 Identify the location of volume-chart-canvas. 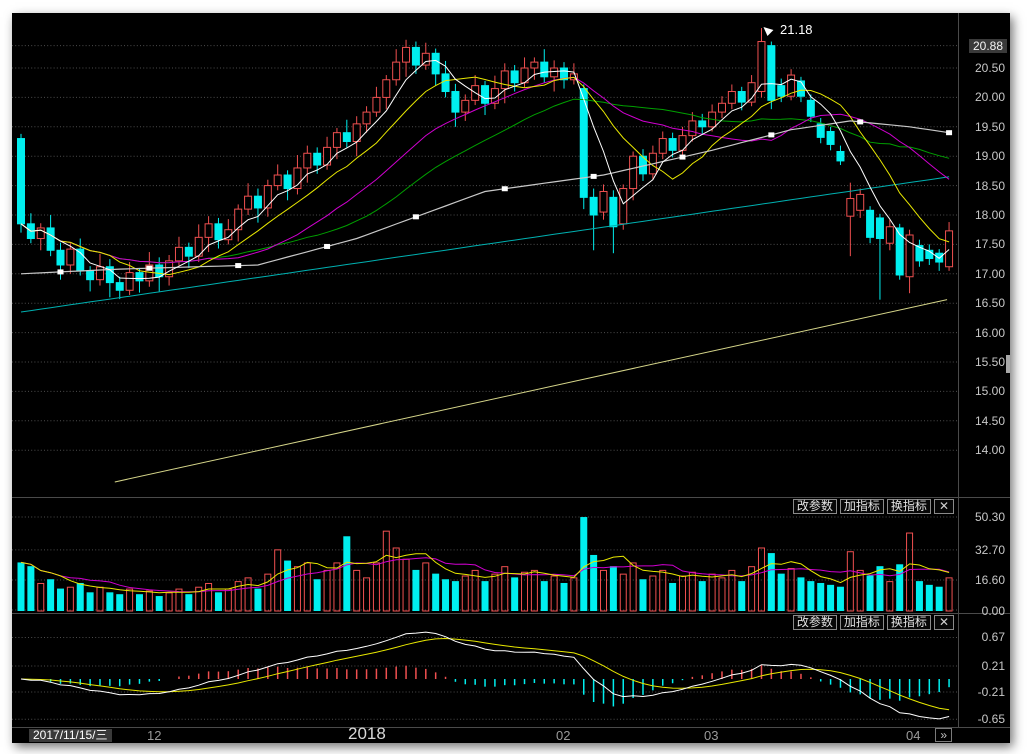
(485, 555).